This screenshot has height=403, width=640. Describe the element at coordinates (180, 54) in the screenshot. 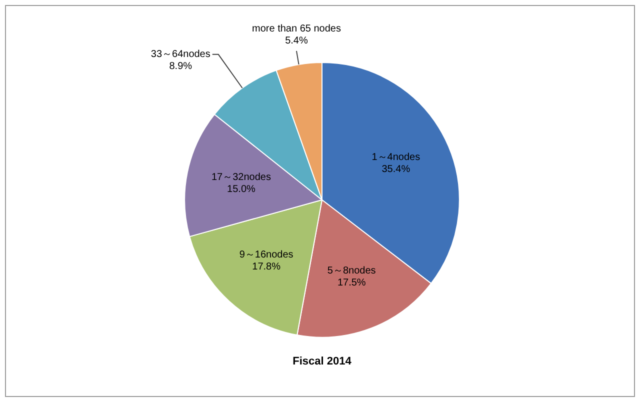

I see `slice-label: 33～64nodes` at that location.